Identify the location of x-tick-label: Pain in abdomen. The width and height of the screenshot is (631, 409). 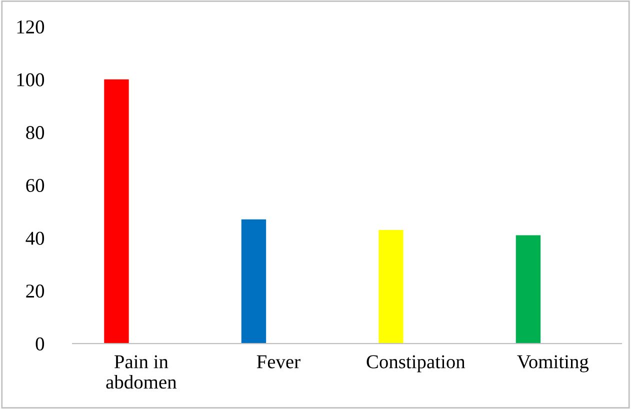
(141, 372).